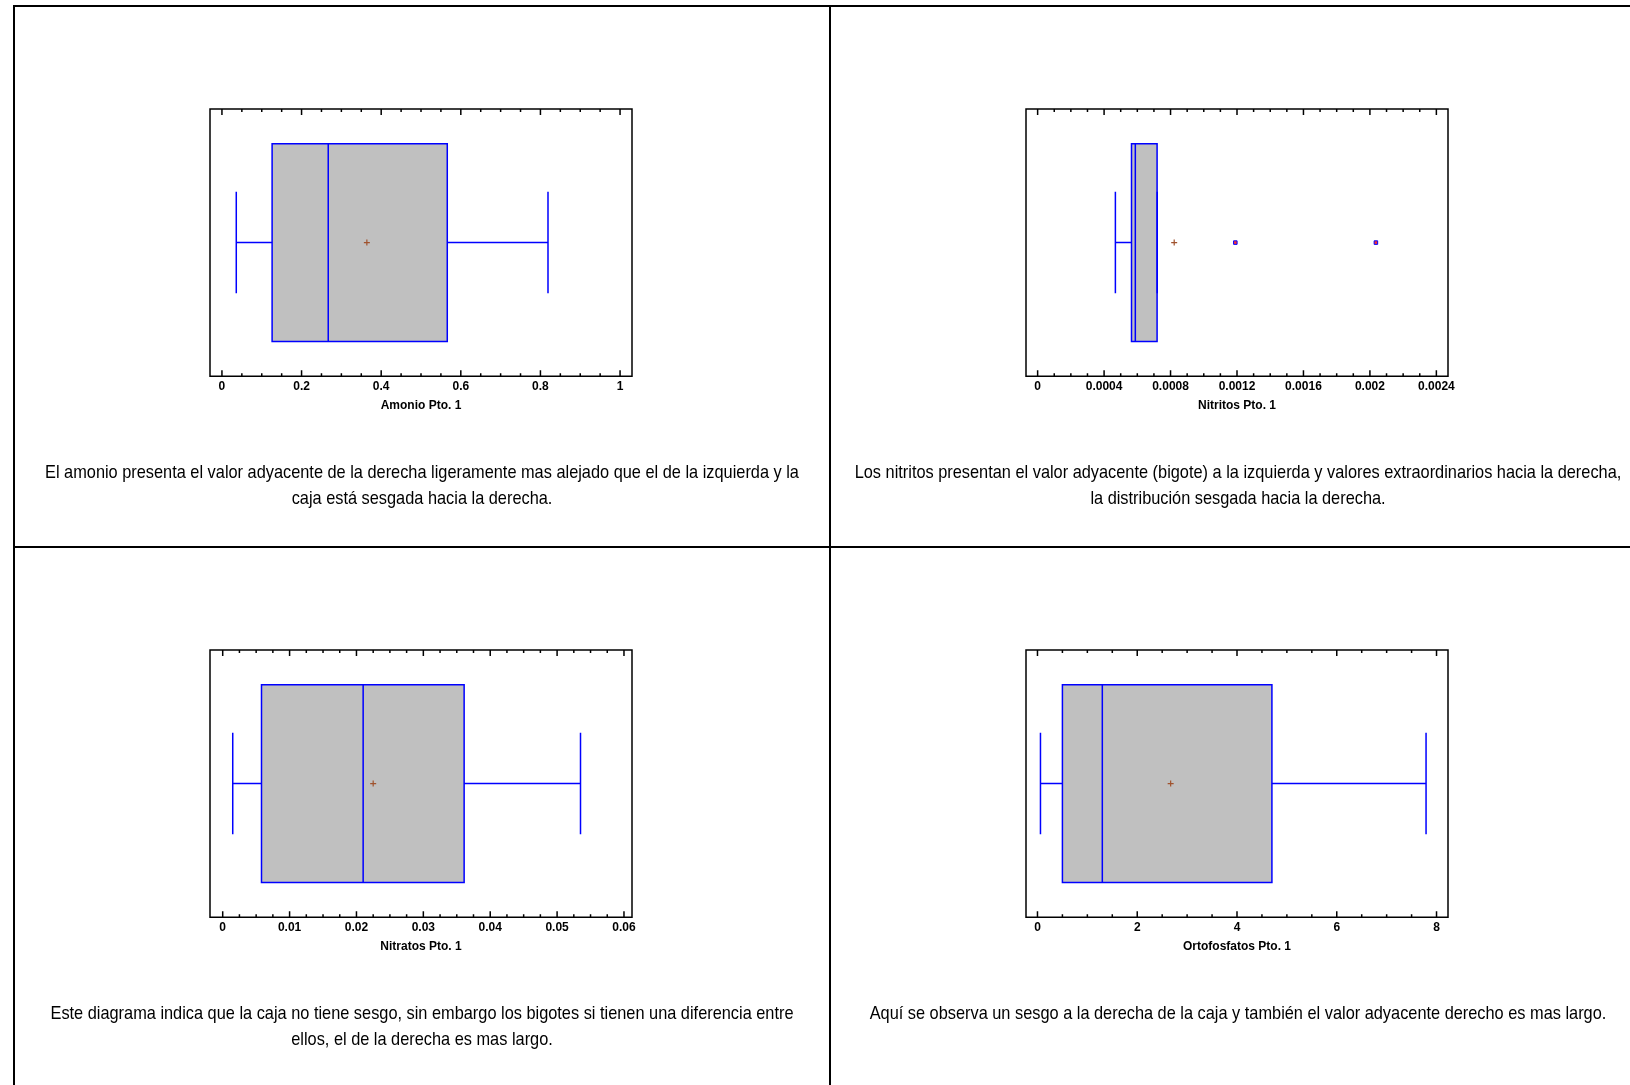  What do you see at coordinates (1237, 946) in the screenshot?
I see `x-axis-title: Ortofosfatos Pto. 1` at bounding box center [1237, 946].